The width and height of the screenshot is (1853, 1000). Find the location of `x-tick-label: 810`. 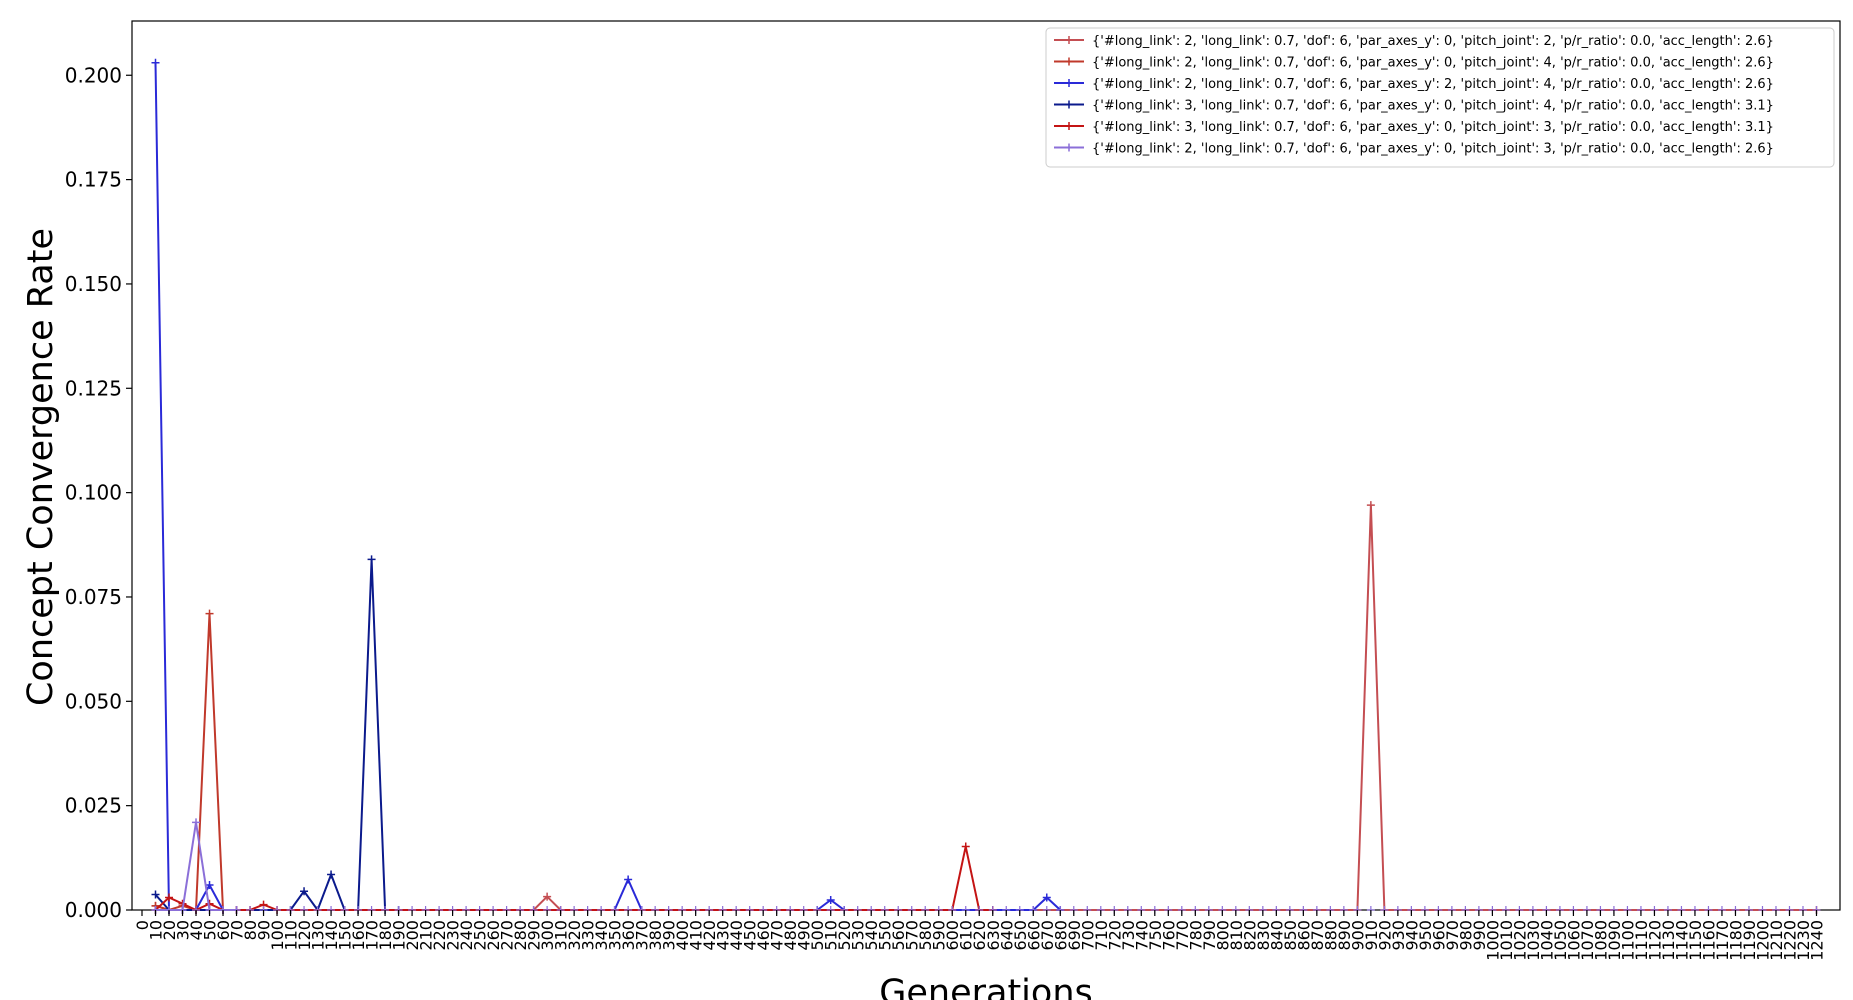

x-tick-label: 810 is located at coordinates (1236, 935).